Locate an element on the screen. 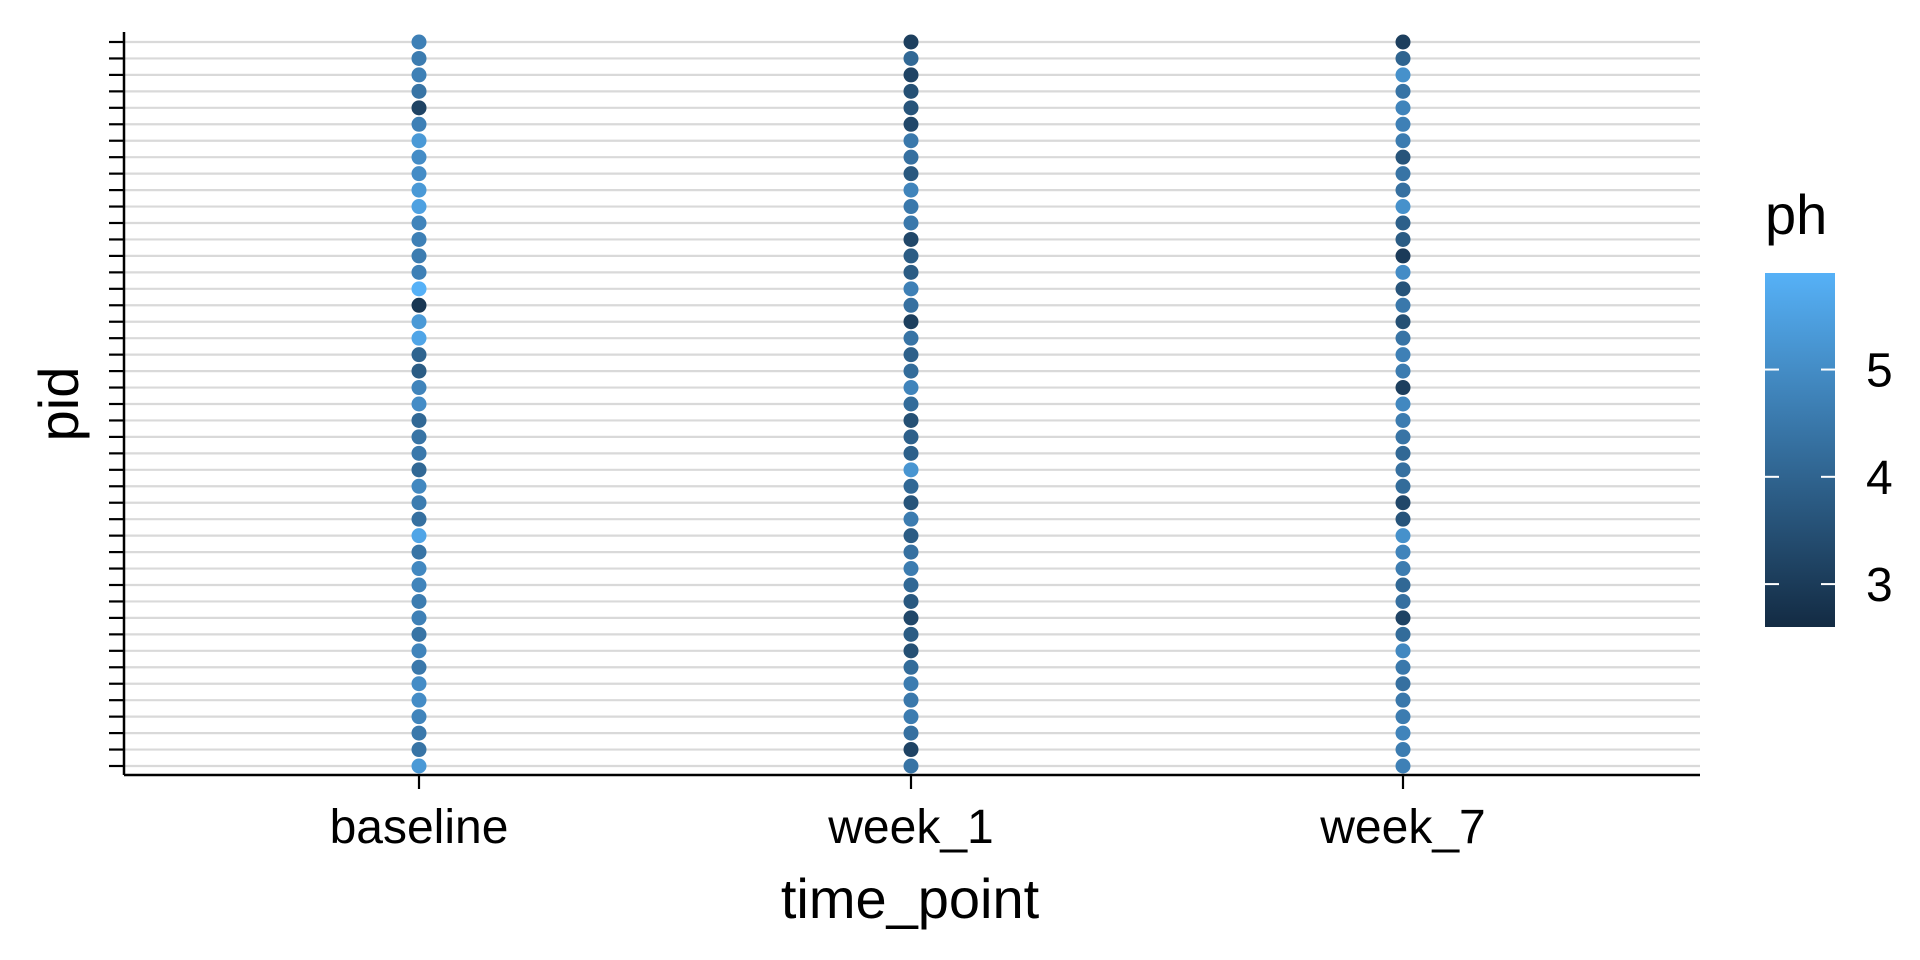 The height and width of the screenshot is (960, 1920). legend-breaks: 3 4 5 is located at coordinates (1829, 478).